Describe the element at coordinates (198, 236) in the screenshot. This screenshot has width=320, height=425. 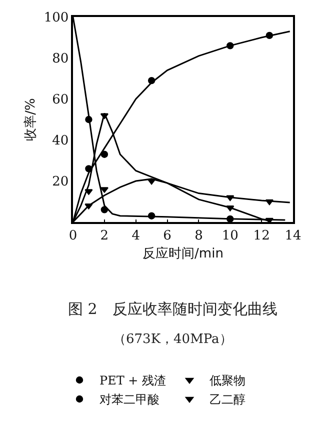
I see `x-tick-label: 8` at that location.